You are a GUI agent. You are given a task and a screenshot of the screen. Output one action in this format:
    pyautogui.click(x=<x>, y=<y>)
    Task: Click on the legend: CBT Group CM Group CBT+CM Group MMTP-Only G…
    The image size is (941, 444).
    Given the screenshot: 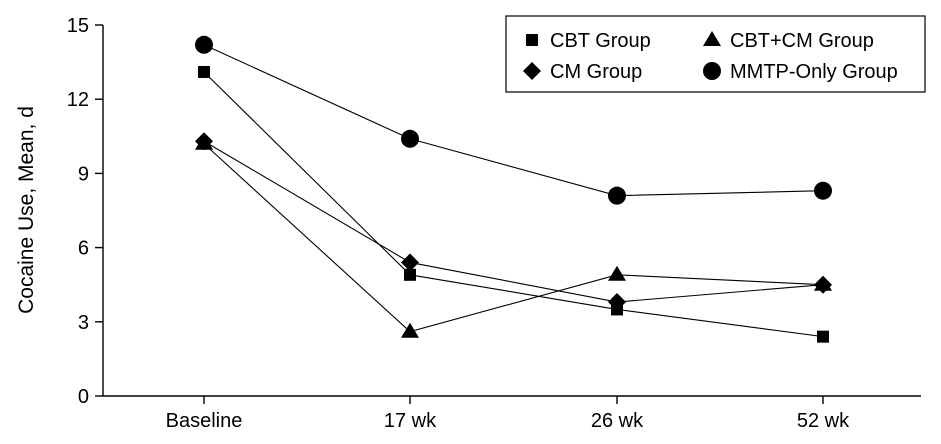 What is the action you would take?
    pyautogui.click(x=715, y=54)
    